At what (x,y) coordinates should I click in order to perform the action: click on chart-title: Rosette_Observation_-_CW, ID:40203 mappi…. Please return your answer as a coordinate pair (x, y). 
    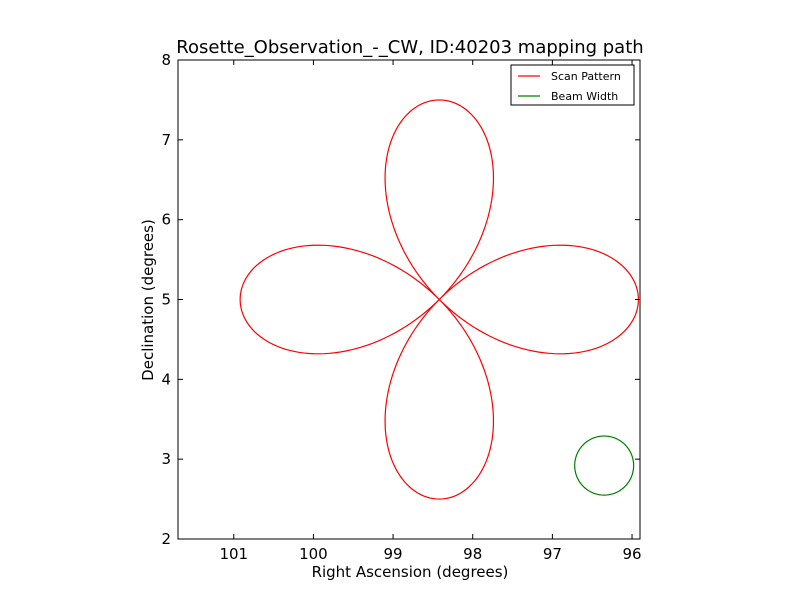
    Looking at the image, I should click on (409, 47).